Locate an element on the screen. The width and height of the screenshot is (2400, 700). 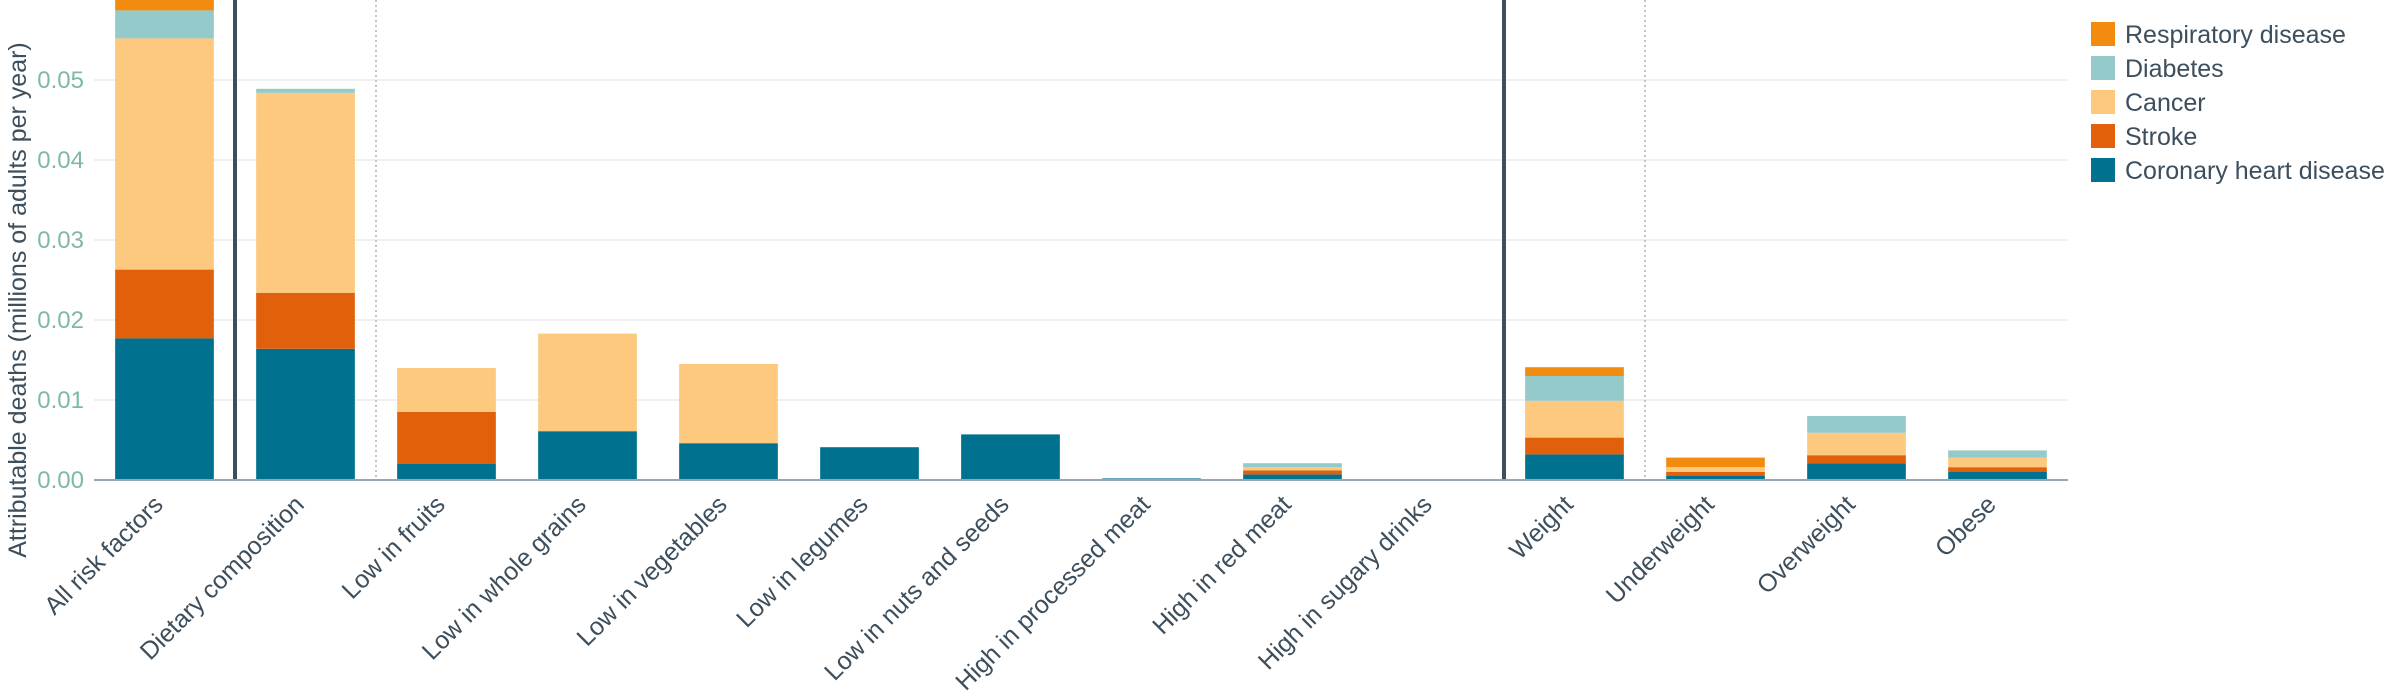
legend-label: Diabetes is located at coordinates (2174, 69).